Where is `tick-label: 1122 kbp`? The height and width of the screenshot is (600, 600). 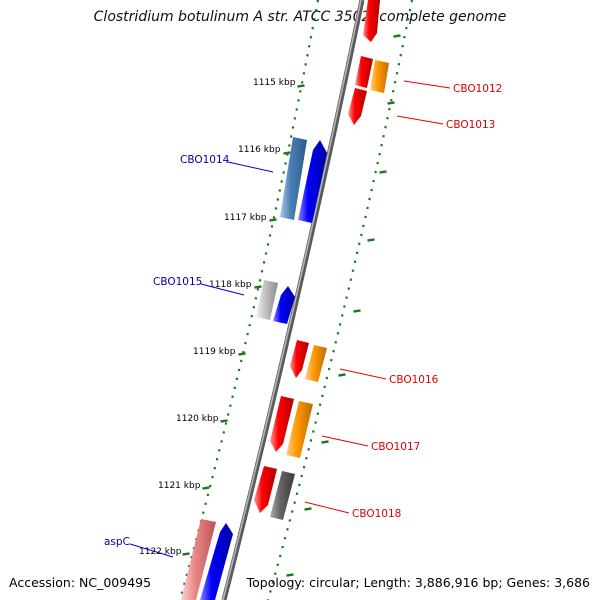 tick-label: 1122 kbp is located at coordinates (160, 552).